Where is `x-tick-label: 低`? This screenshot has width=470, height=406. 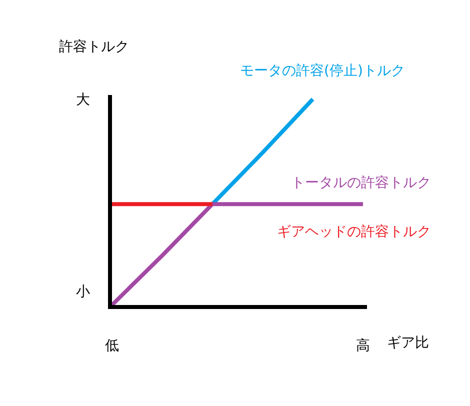 x-tick-label: 低 is located at coordinates (112, 346).